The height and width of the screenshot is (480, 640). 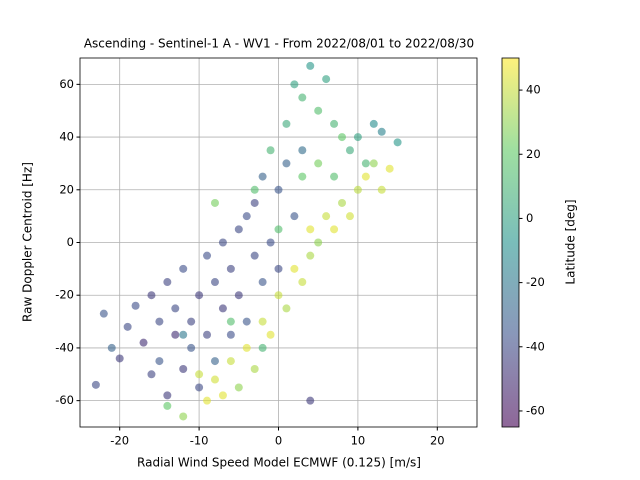 I want to click on colorbar-tick-label: 40, so click(x=533, y=90).